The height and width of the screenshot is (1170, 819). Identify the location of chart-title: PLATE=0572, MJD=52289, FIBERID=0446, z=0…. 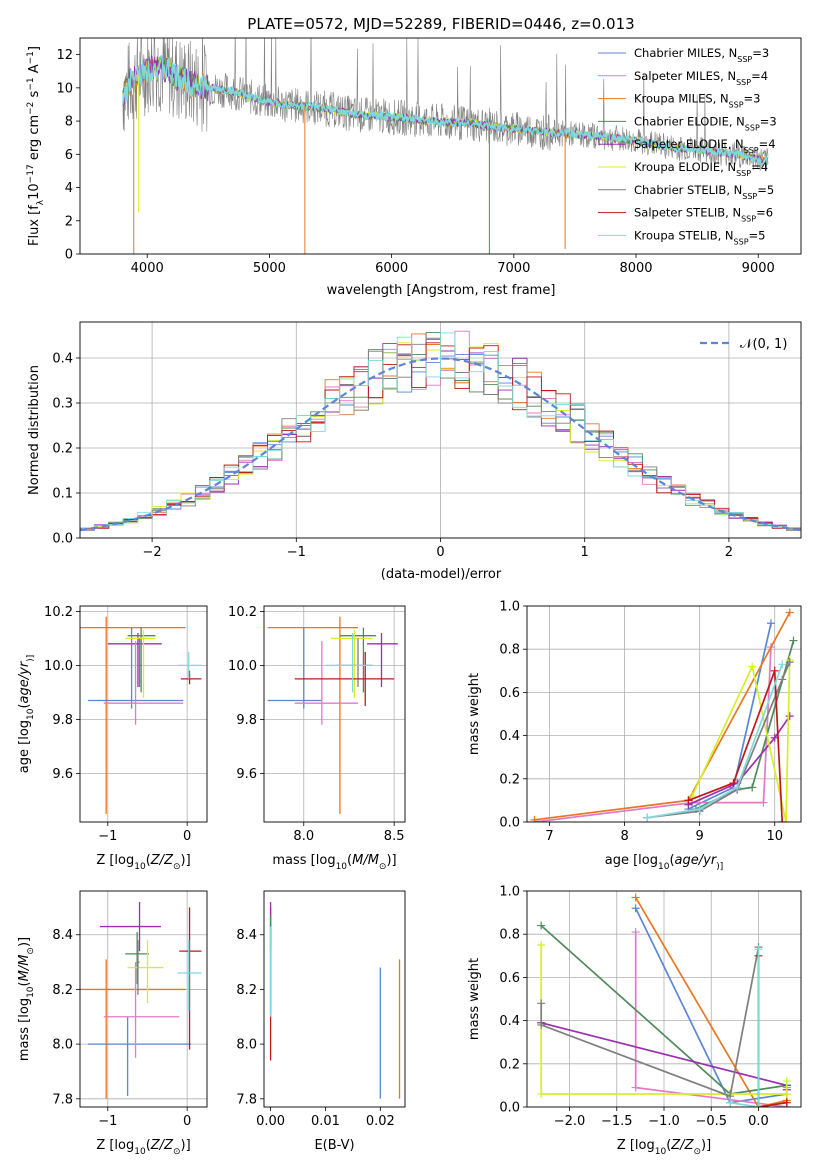
(440, 24).